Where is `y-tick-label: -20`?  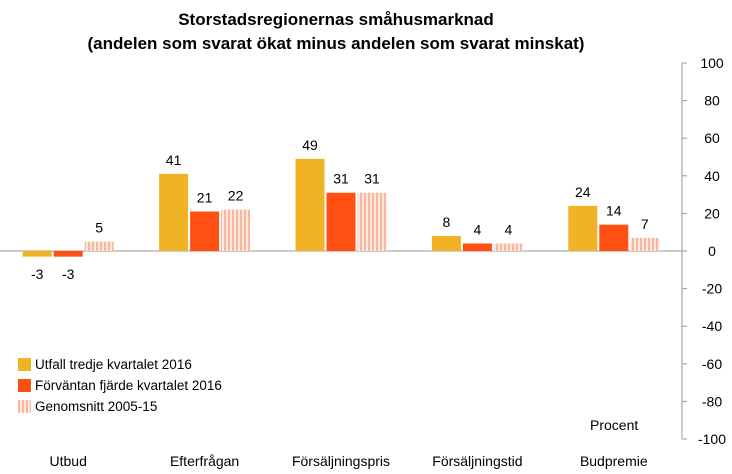
y-tick-label: -20 is located at coordinates (712, 289).